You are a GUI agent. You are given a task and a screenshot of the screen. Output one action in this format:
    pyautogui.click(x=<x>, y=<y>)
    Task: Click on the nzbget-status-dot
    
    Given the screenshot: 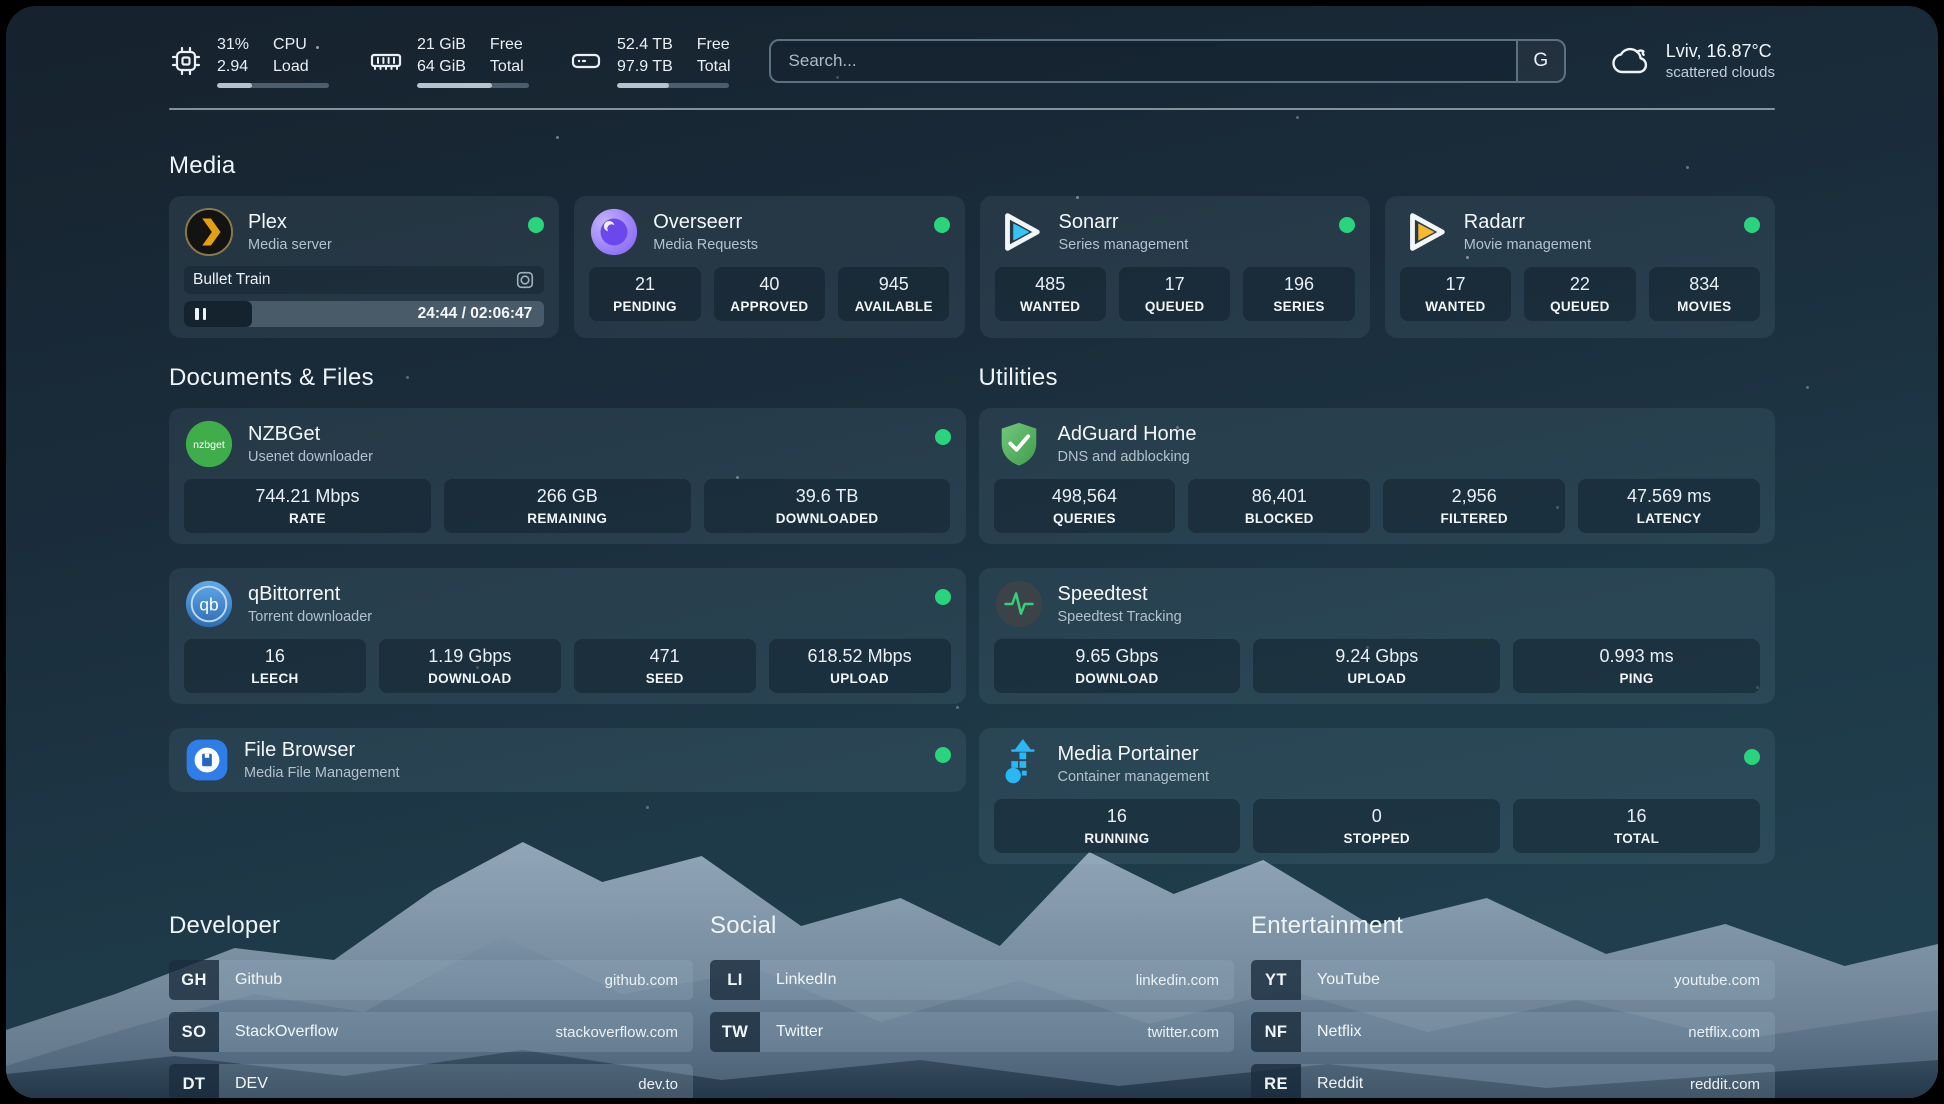 What is the action you would take?
    pyautogui.click(x=942, y=437)
    